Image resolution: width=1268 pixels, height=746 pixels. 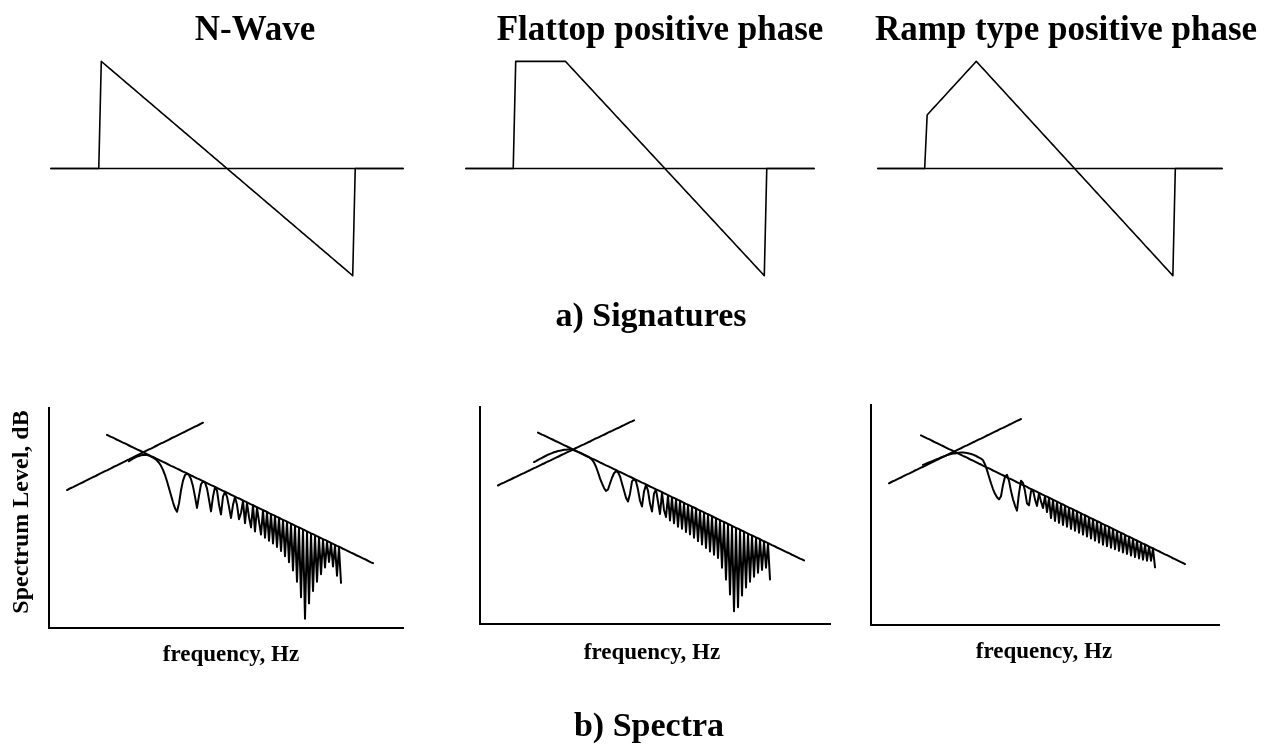 What do you see at coordinates (660, 28) in the screenshot?
I see `chart-title: Flattop positive phase` at bounding box center [660, 28].